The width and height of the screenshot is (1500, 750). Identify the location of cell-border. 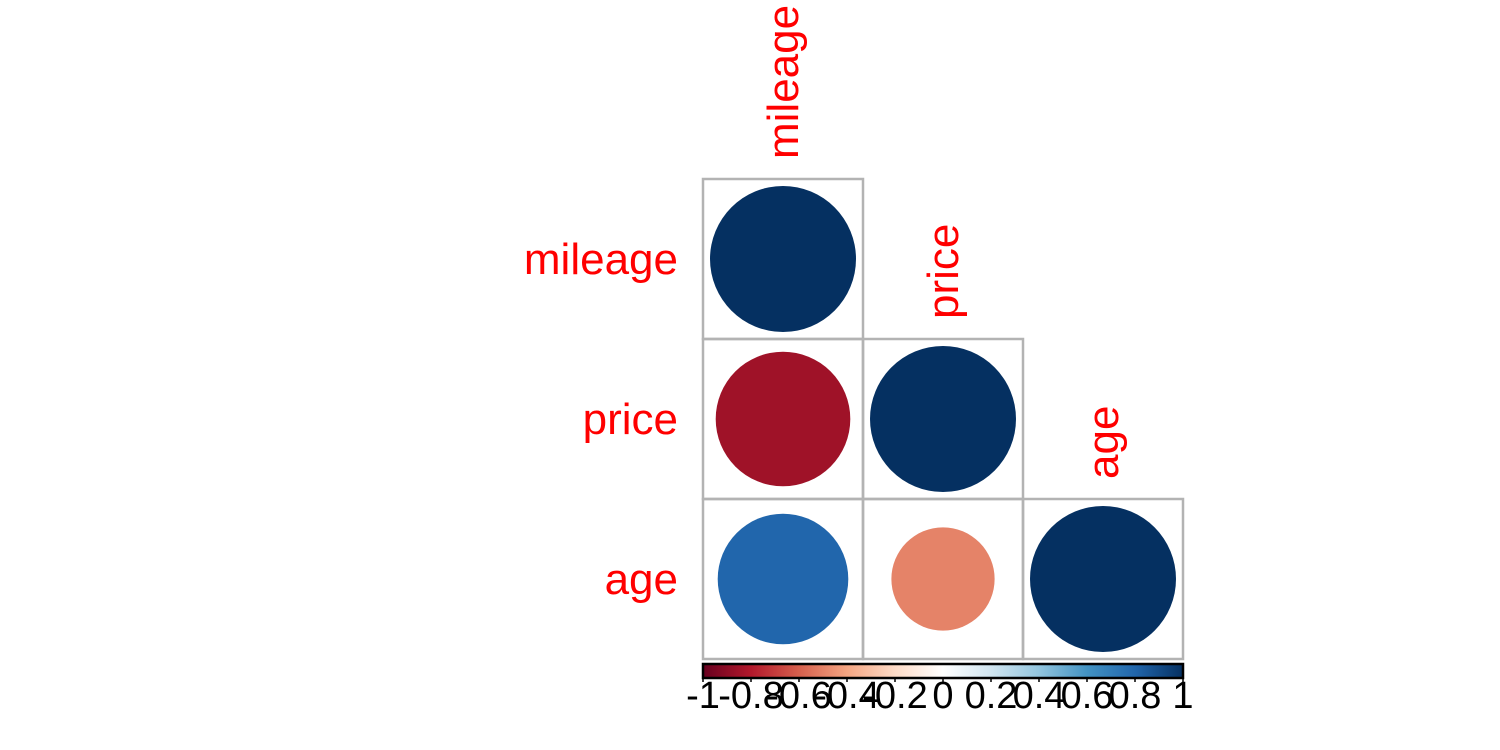
(1103, 579).